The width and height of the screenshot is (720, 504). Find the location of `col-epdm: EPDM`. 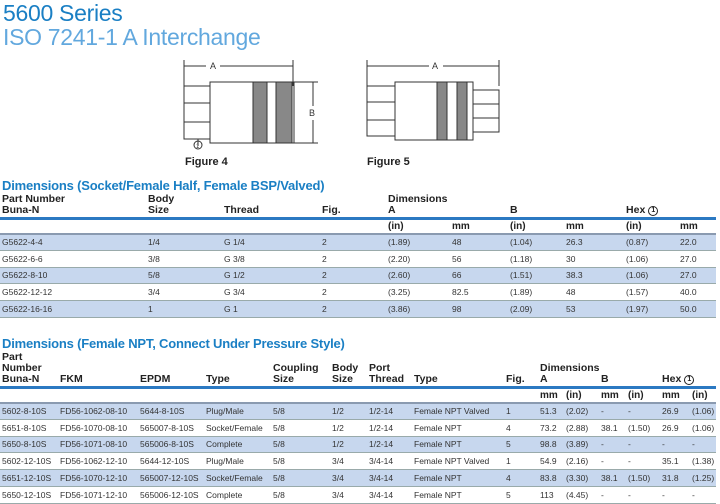

col-epdm: EPDM is located at coordinates (171, 370).